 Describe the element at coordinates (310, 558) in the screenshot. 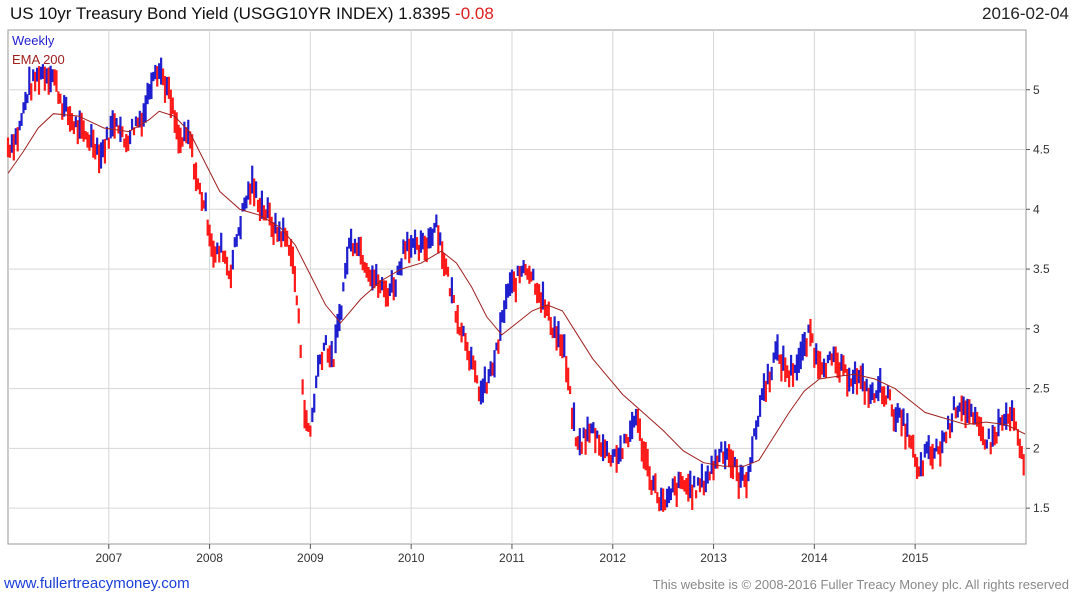

I see `x-tick-label: 2009` at that location.